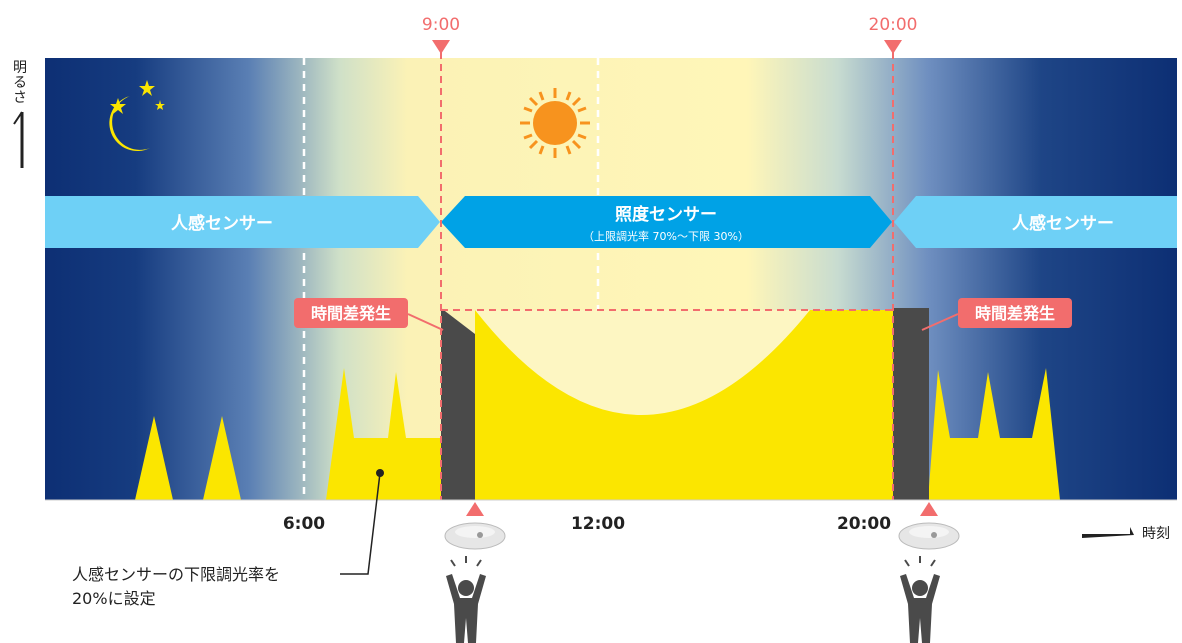  I want to click on badge-left-label: 時間差発生, so click(351, 313).